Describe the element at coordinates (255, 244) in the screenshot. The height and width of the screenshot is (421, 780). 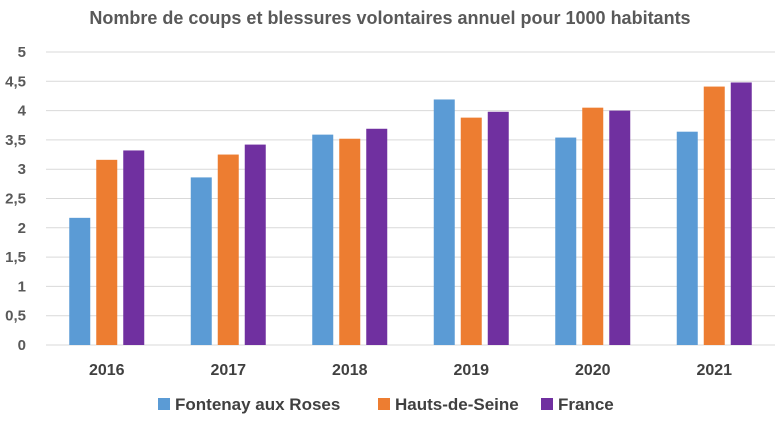
I see `bar-france-2017` at that location.